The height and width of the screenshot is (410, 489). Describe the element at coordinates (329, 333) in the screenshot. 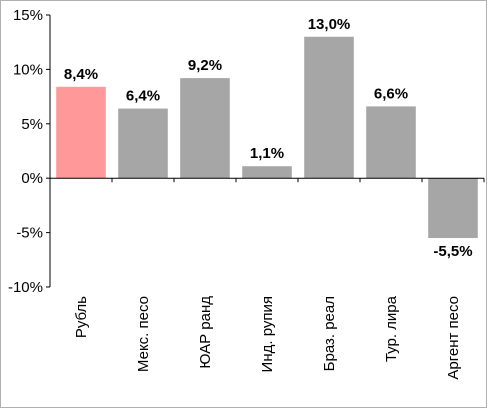

I see `category-label: Браз. реал` at that location.